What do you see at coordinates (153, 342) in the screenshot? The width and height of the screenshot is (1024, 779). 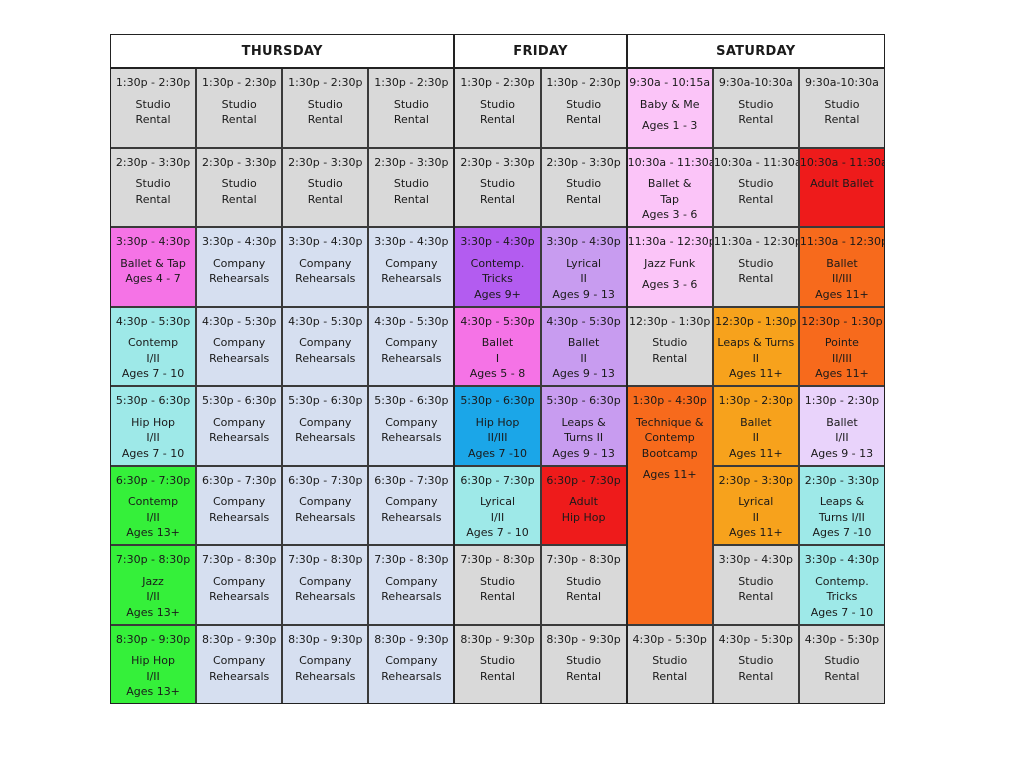 I see `slot-text: Contemp` at bounding box center [153, 342].